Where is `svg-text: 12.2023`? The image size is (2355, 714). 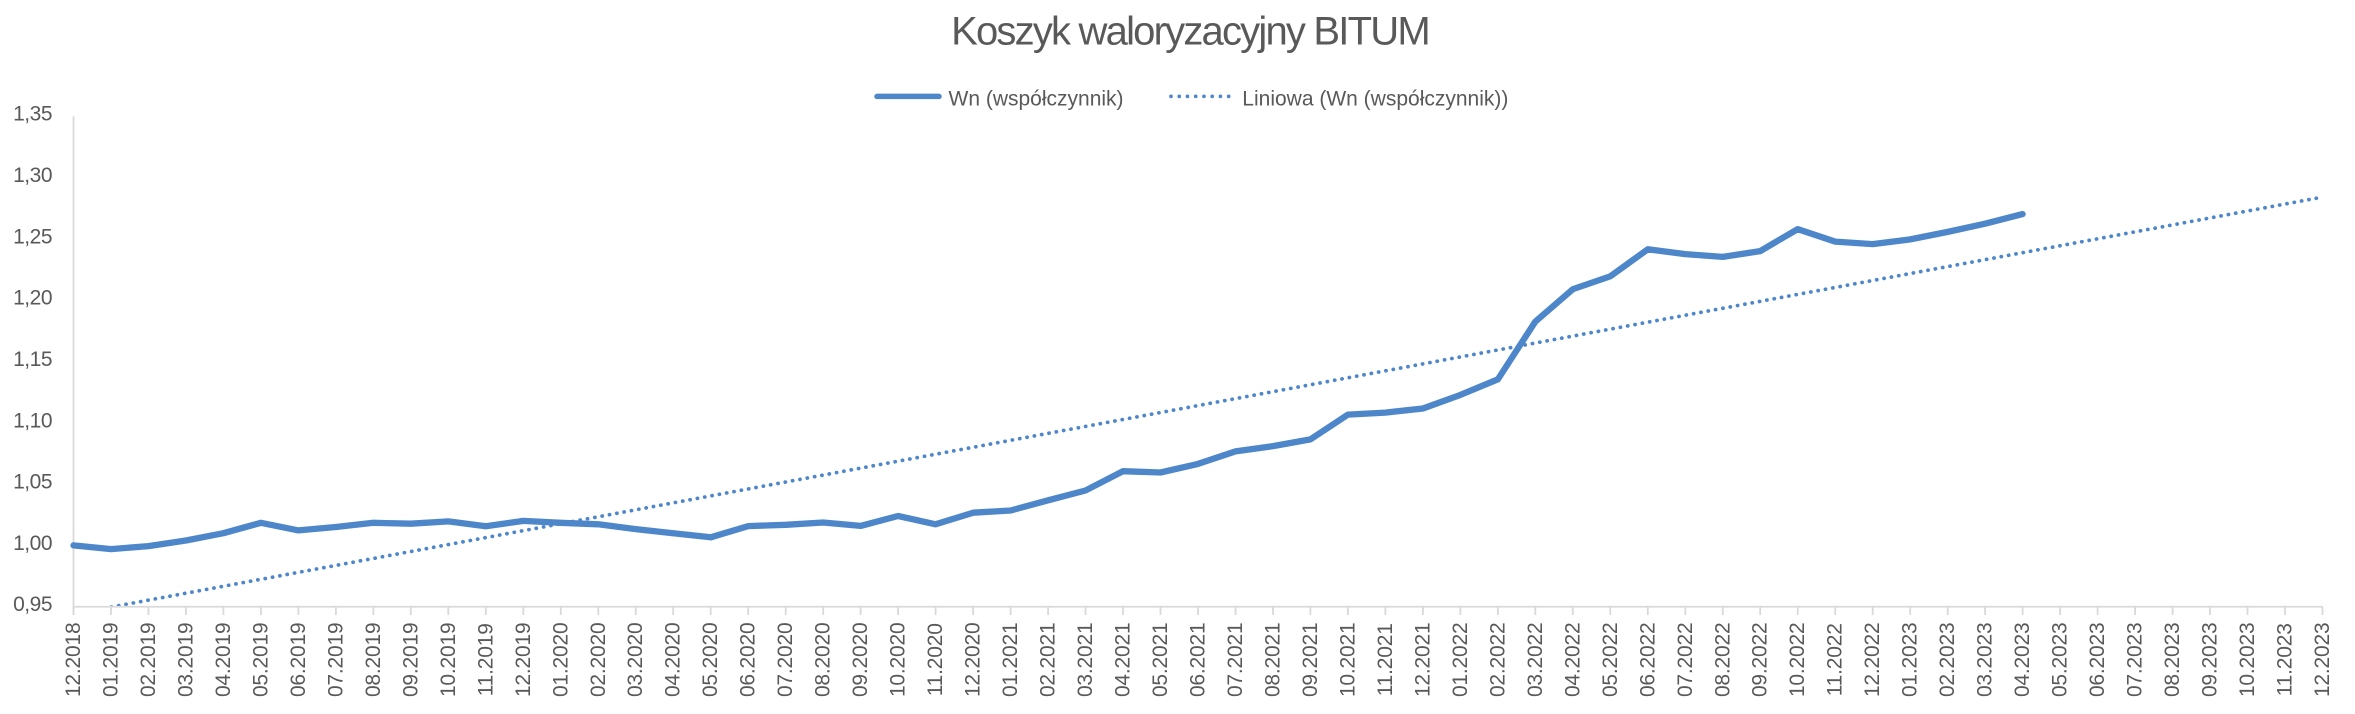
svg-text: 12.2023 is located at coordinates (2322, 660).